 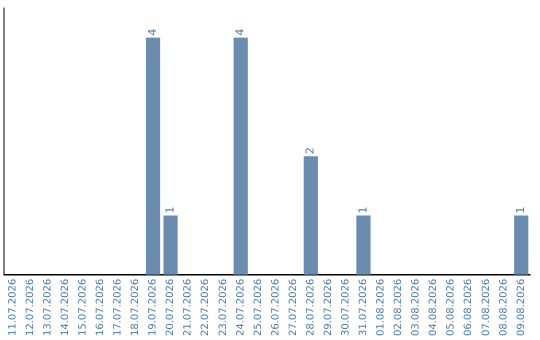 What do you see at coordinates (310, 307) in the screenshot?
I see `x-tick-label: 28.07.2026` at bounding box center [310, 307].